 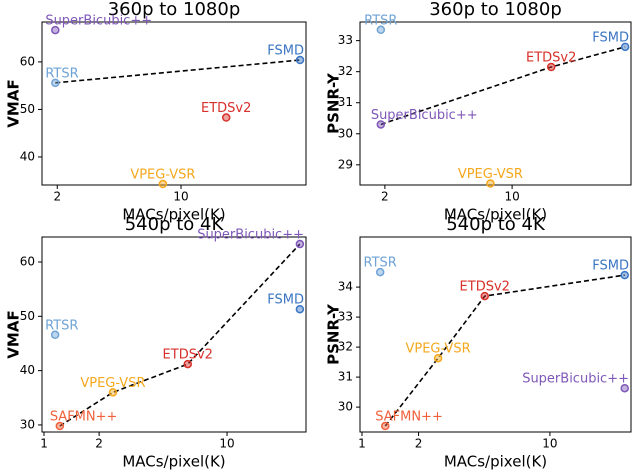 I want to click on y-tick-label: 29, so click(x=345, y=164).